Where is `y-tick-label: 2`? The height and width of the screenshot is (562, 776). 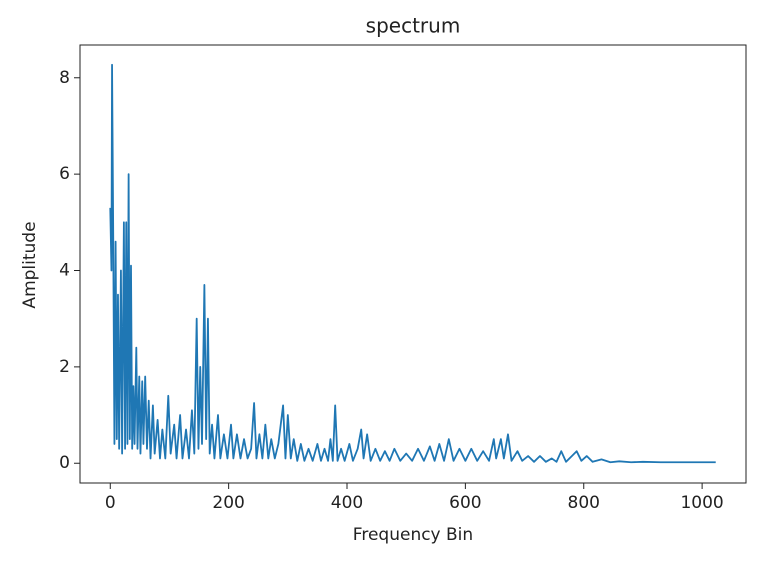
y-tick-label: 2 is located at coordinates (64, 367).